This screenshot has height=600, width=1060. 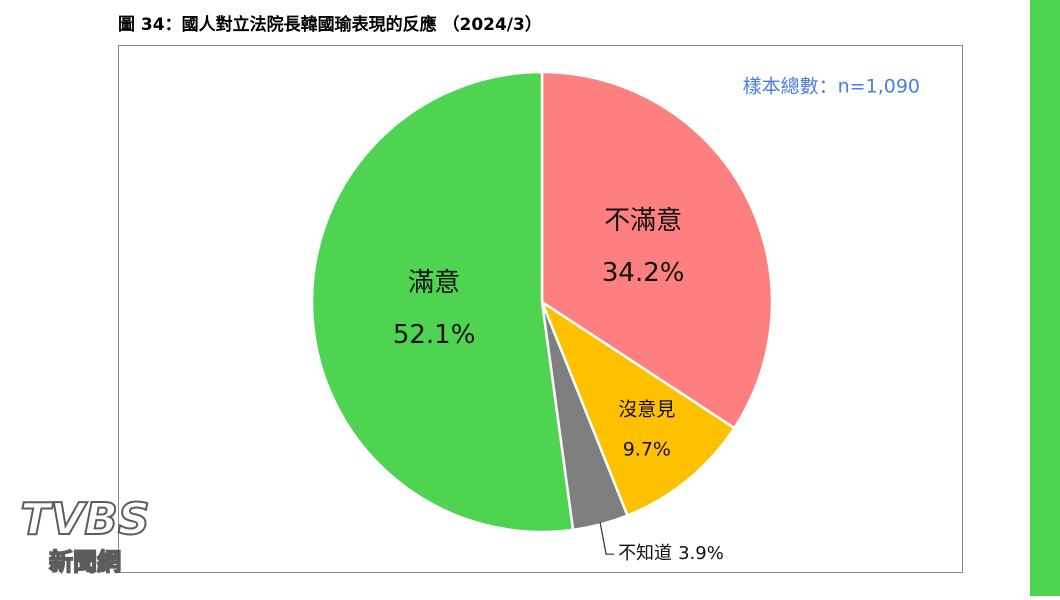 What do you see at coordinates (646, 410) in the screenshot?
I see `slice-label: 沒意見` at bounding box center [646, 410].